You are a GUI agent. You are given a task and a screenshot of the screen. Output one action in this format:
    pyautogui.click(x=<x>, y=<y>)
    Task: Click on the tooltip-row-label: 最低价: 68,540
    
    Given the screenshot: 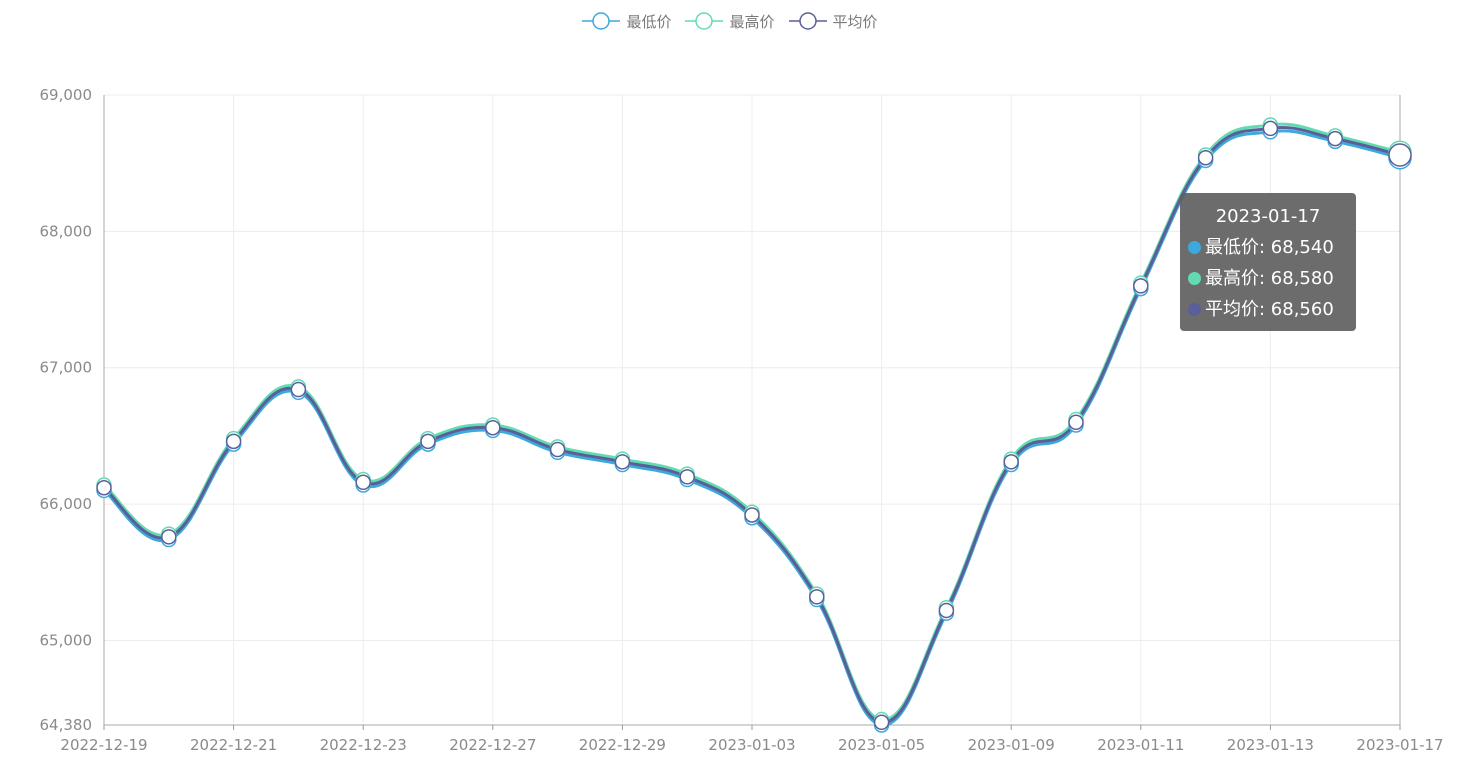 What is the action you would take?
    pyautogui.click(x=1269, y=247)
    